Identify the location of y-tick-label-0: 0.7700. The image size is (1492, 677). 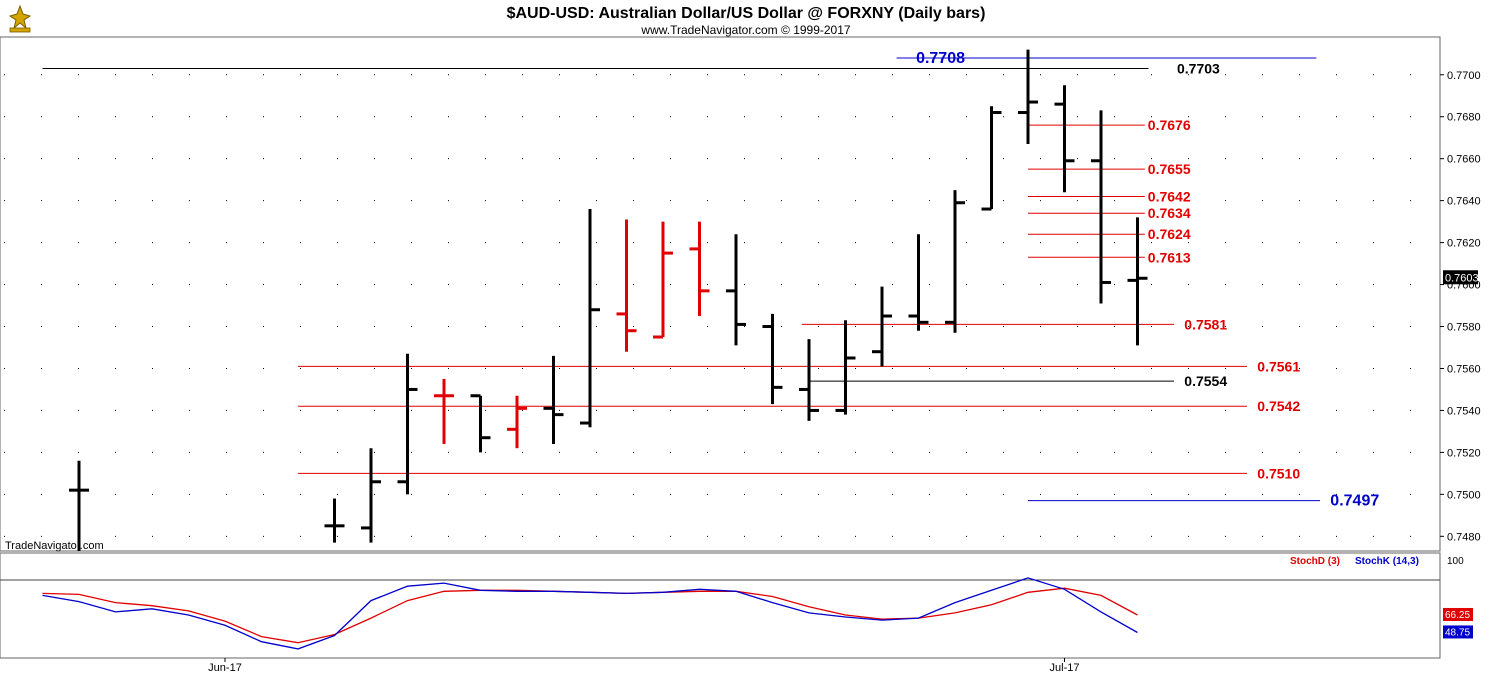
(1464, 76).